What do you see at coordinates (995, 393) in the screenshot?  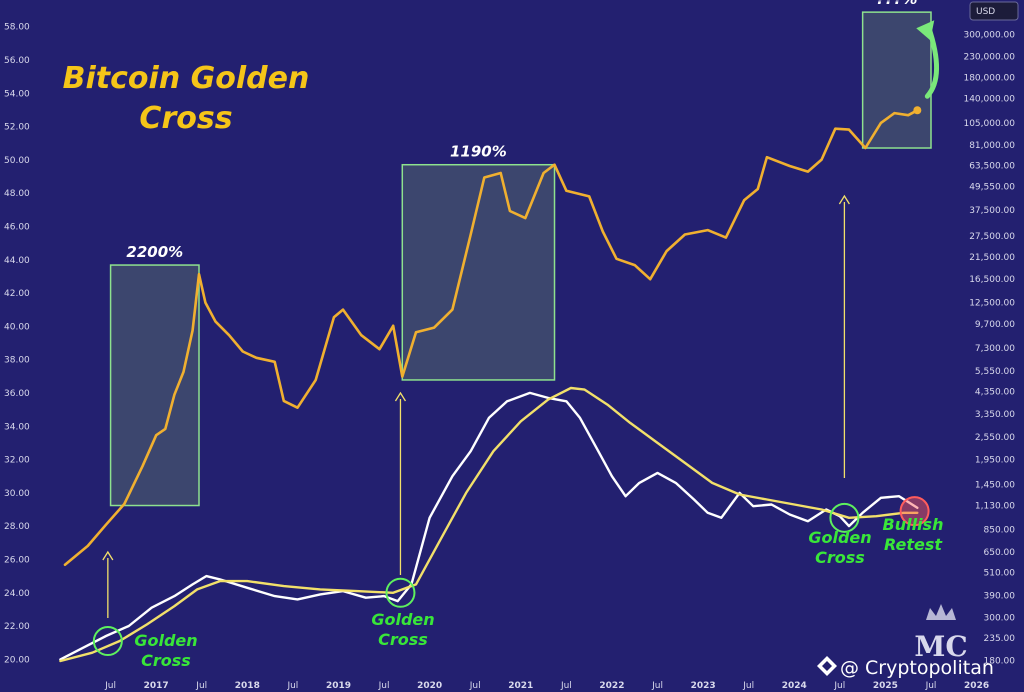 I see `right-tick-label: 4,350.00` at bounding box center [995, 393].